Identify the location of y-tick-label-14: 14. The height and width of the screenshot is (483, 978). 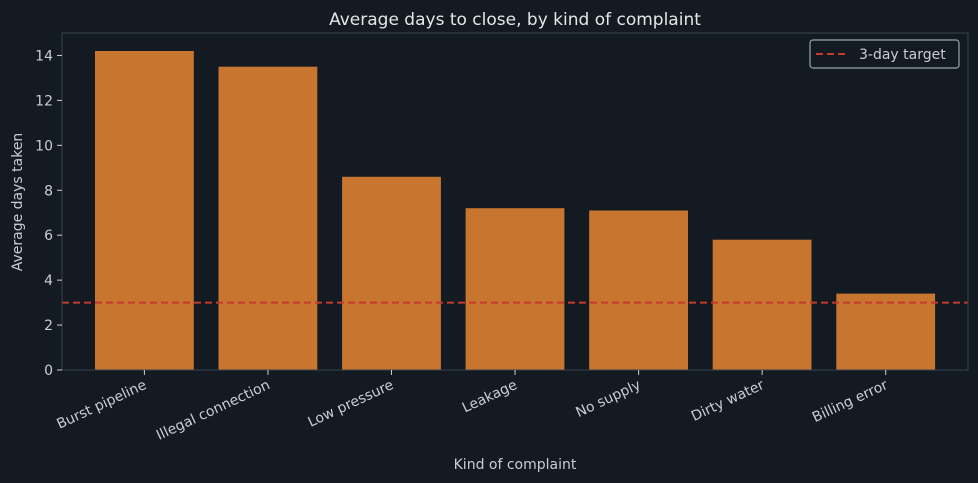
(44, 56).